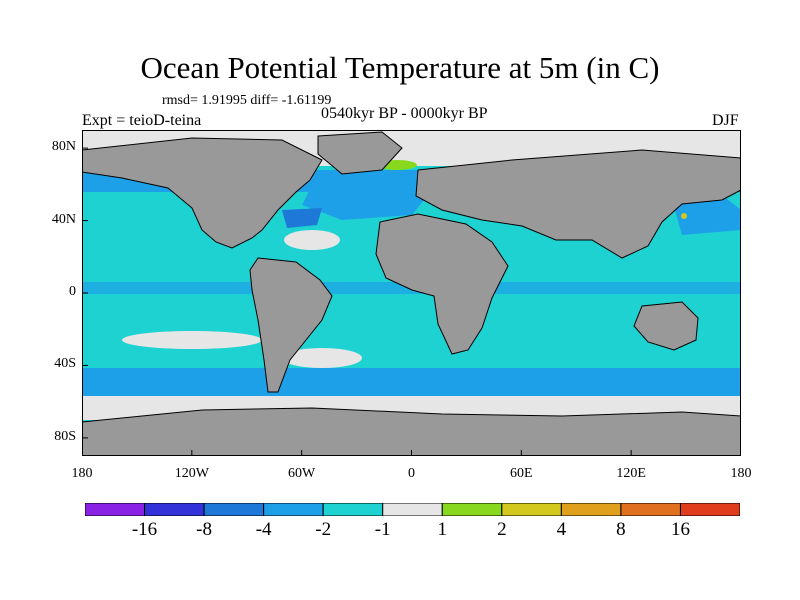 Image resolution: width=800 pixels, height=600 pixels. I want to click on land-antarctica, so click(411, 431).